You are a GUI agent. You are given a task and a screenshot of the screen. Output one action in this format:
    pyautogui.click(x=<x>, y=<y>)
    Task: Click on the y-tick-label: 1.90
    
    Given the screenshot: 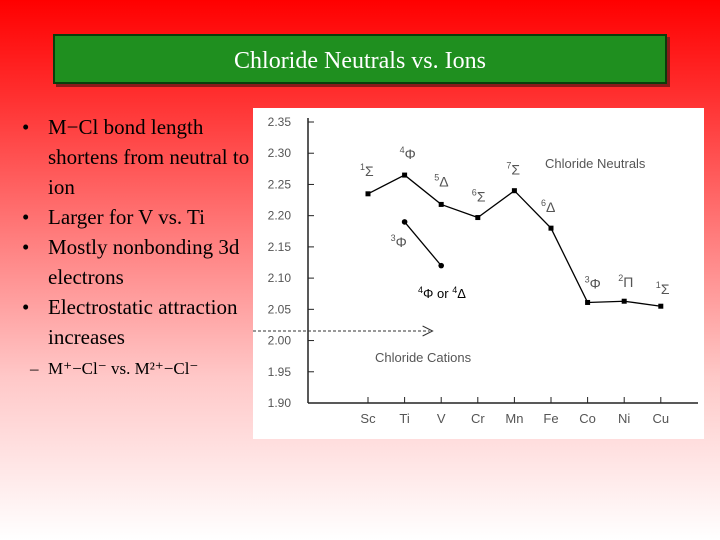 What is the action you would take?
    pyautogui.click(x=280, y=403)
    